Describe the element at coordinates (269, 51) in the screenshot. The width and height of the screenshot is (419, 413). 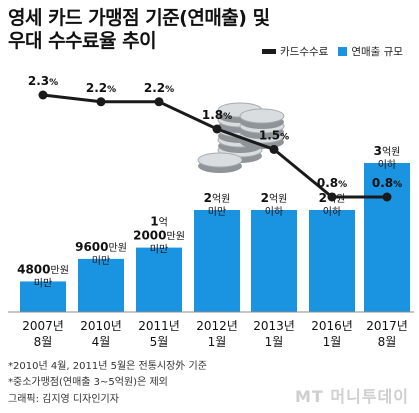
I see `legend-line-swatch` at that location.